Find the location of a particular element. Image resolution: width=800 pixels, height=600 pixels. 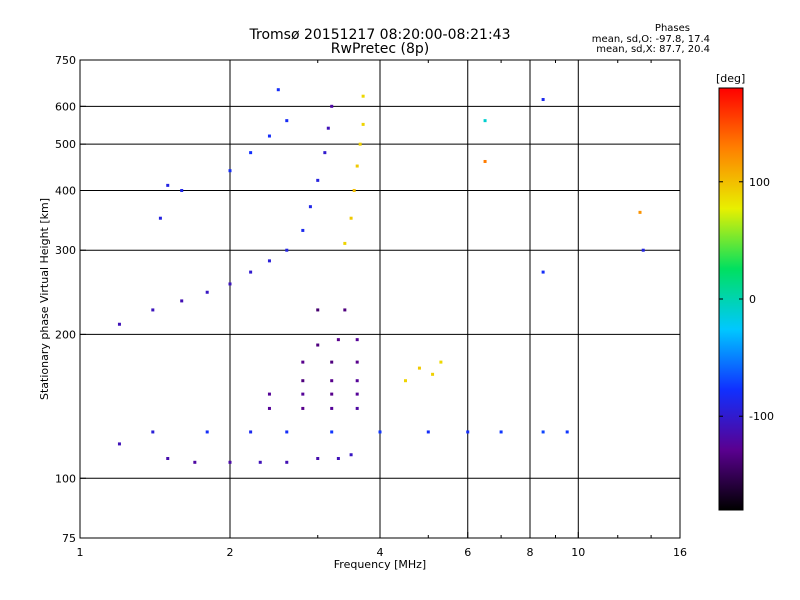

y-tick-label: 500 is located at coordinates (65, 144).